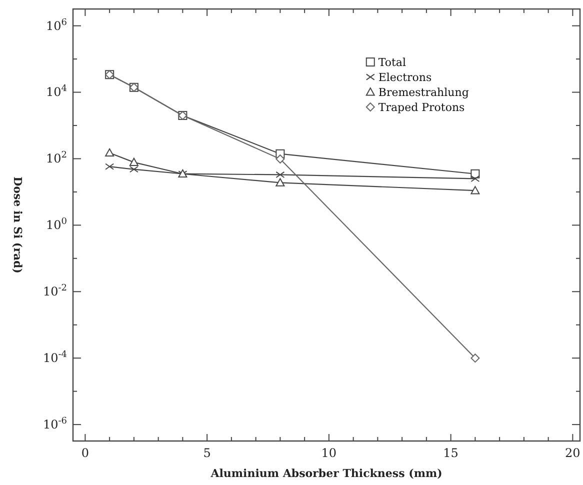 This screenshot has width=583, height=485. What do you see at coordinates (17, 225) in the screenshot?
I see `y-axis-title: Dose in Si (rad)` at bounding box center [17, 225].